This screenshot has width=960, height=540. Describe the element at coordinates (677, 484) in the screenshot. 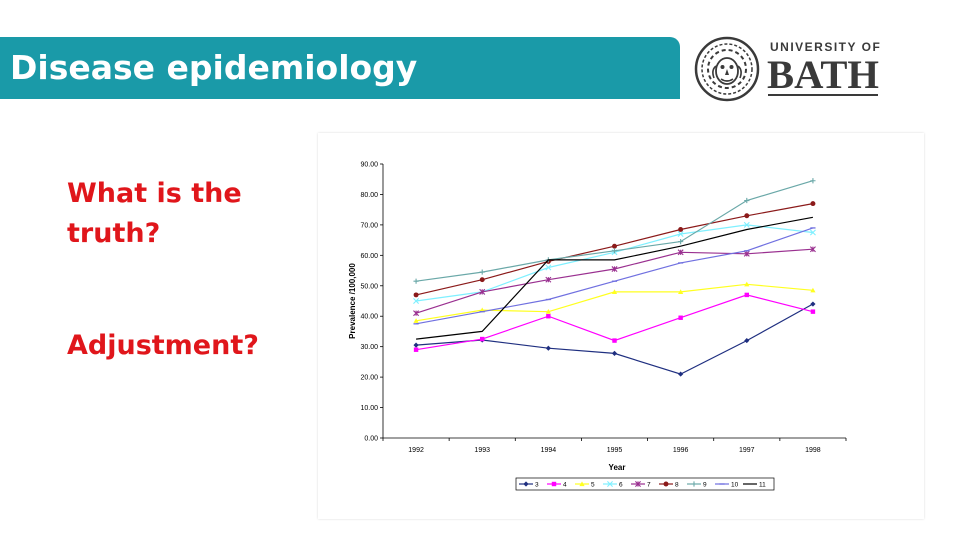

I see `legend-label: 8` at that location.